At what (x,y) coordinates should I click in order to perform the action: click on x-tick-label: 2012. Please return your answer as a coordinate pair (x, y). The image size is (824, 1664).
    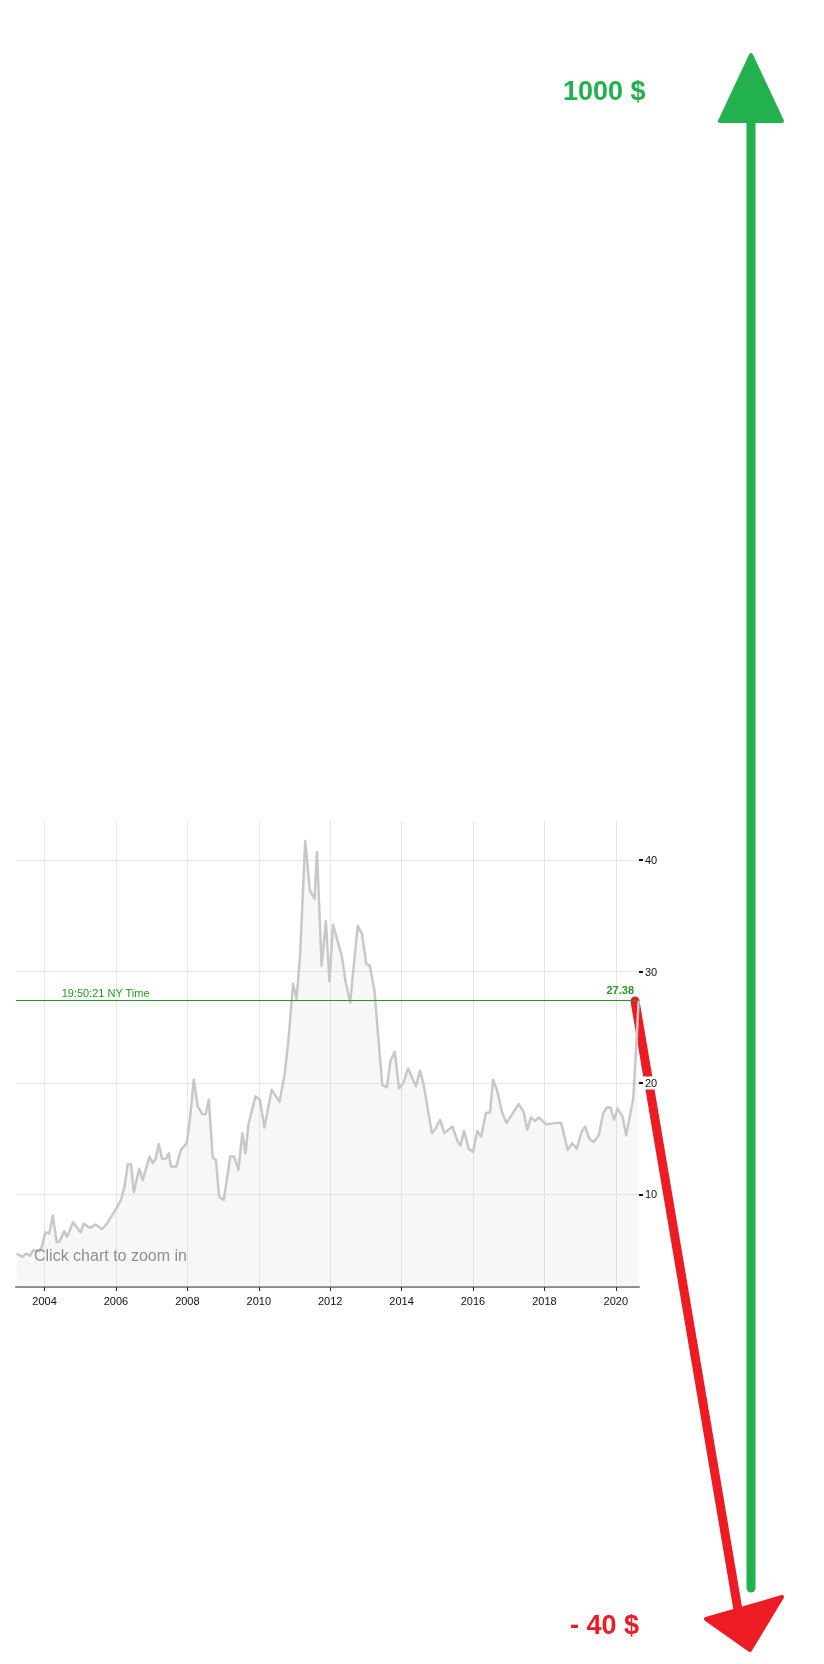
    Looking at the image, I should click on (330, 1300).